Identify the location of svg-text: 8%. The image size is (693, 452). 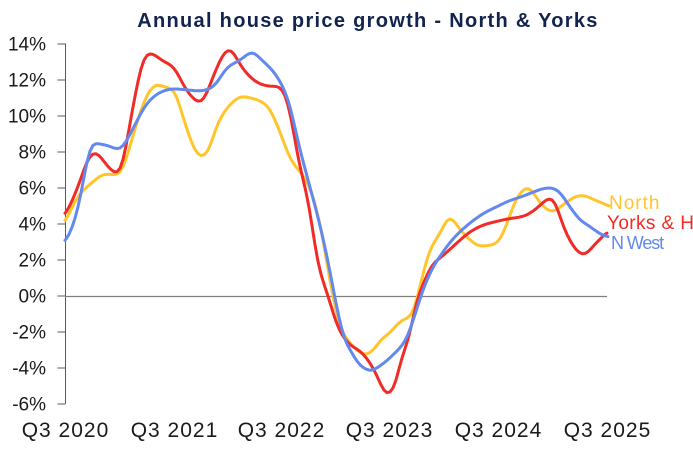
(33, 153).